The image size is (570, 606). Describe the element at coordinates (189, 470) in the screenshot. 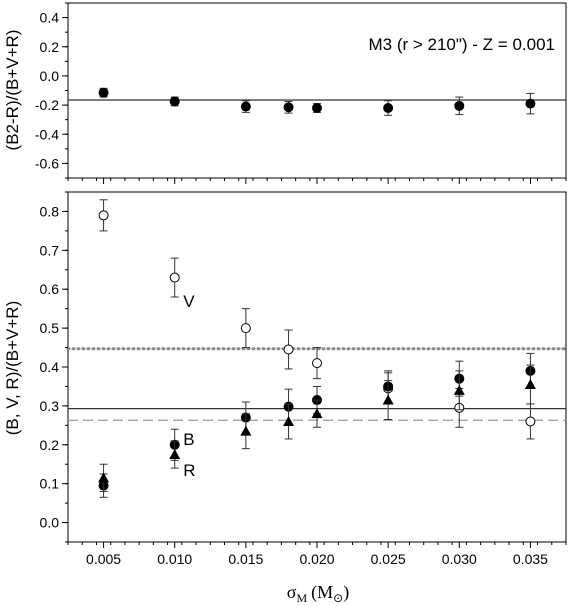

I see `series-label-R: R` at that location.